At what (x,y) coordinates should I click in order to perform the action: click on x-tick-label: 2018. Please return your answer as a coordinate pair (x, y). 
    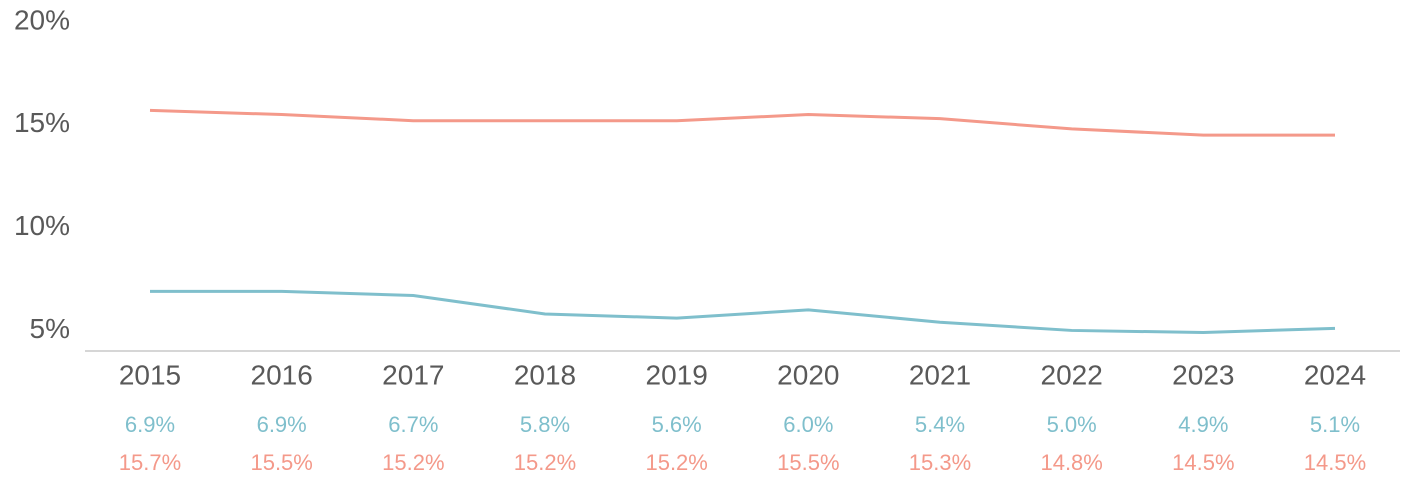
    Looking at the image, I should click on (545, 374).